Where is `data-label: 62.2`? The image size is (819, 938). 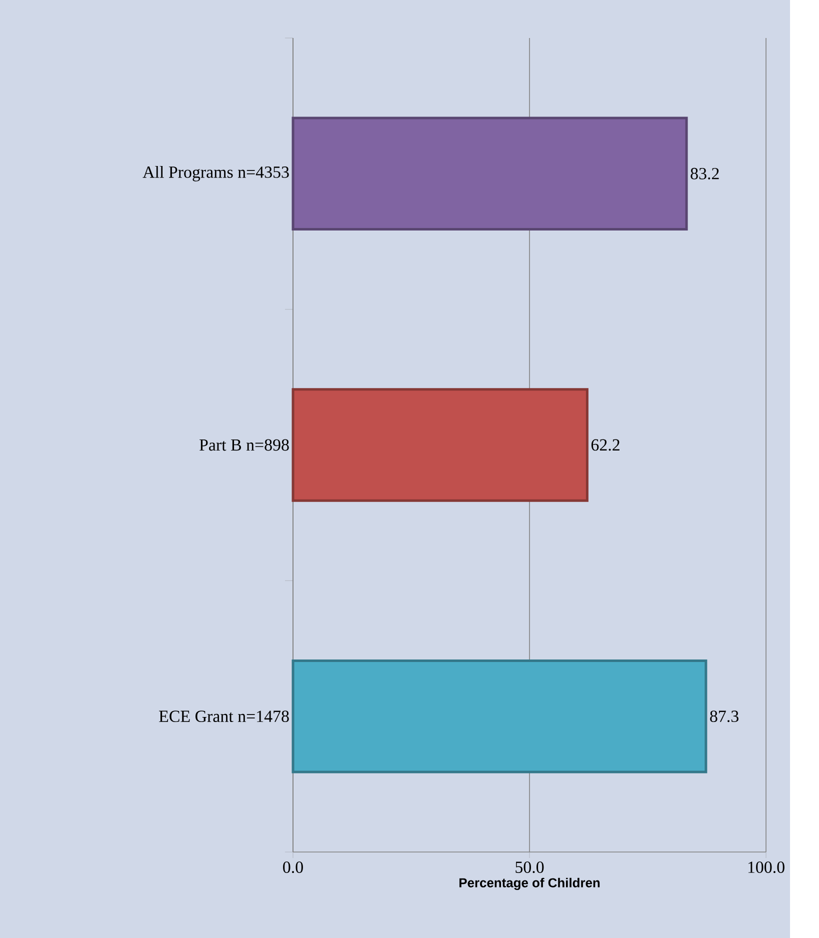
data-label: 62.2 is located at coordinates (605, 445).